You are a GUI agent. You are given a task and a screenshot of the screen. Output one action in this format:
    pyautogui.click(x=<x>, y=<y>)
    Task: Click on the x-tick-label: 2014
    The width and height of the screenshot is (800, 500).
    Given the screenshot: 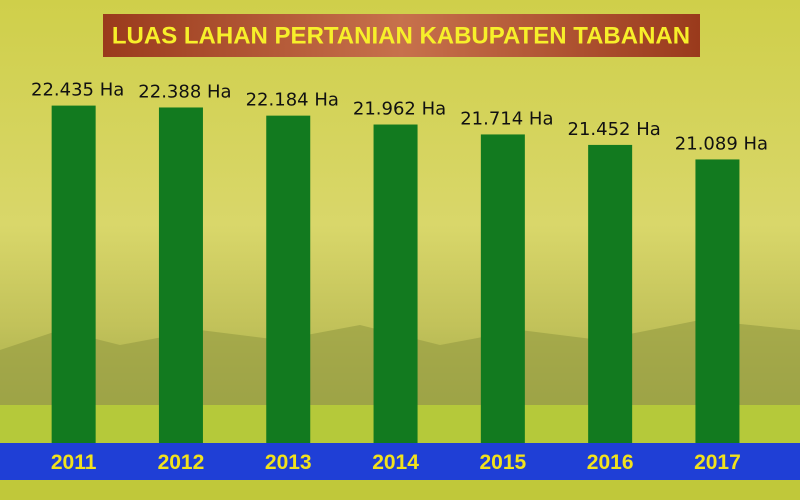 What is the action you would take?
    pyautogui.click(x=395, y=462)
    